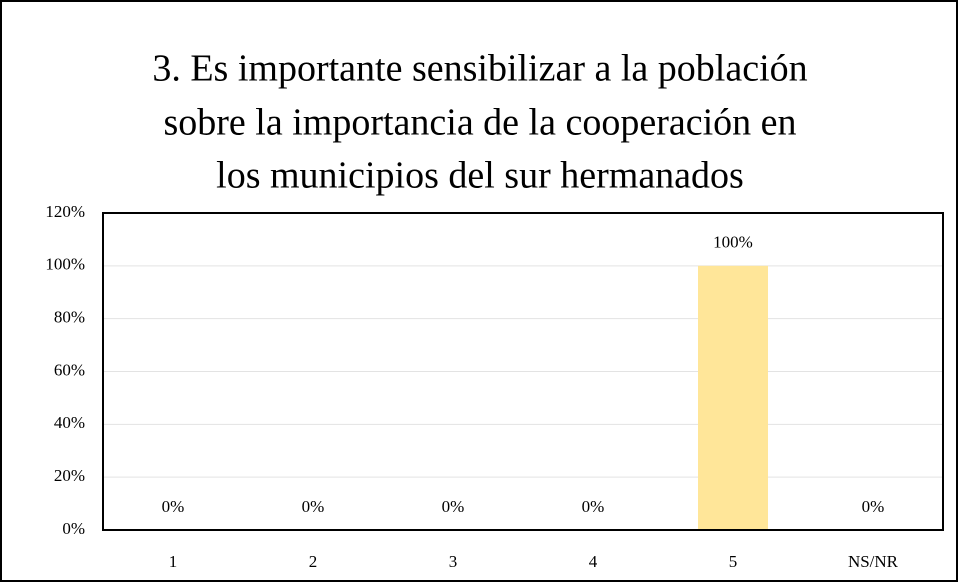 This screenshot has width=959, height=583. Describe the element at coordinates (69, 369) in the screenshot. I see `y-tick-label: 60%` at that location.